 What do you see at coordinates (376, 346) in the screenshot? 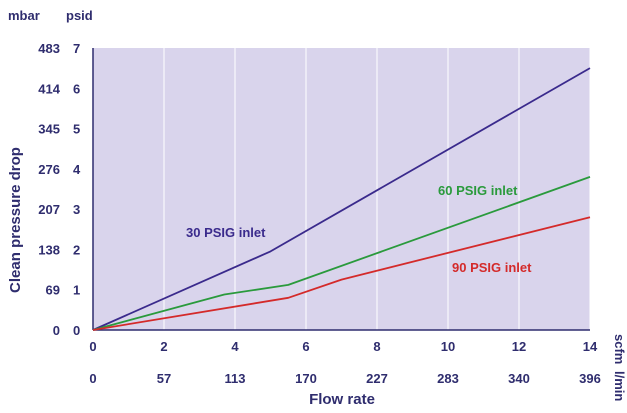
I see `x-tick-scfm: 8` at bounding box center [376, 346].